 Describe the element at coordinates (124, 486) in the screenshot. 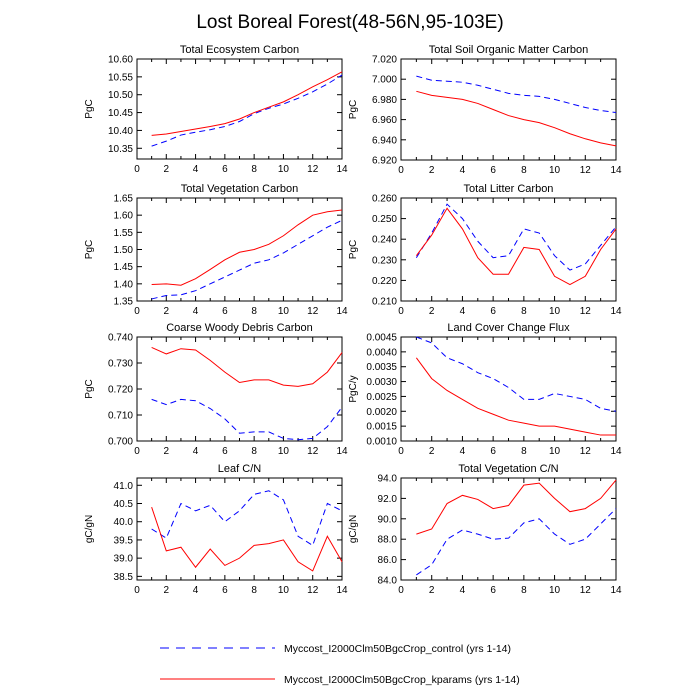

I see `y-tick-label: 41.0` at that location.